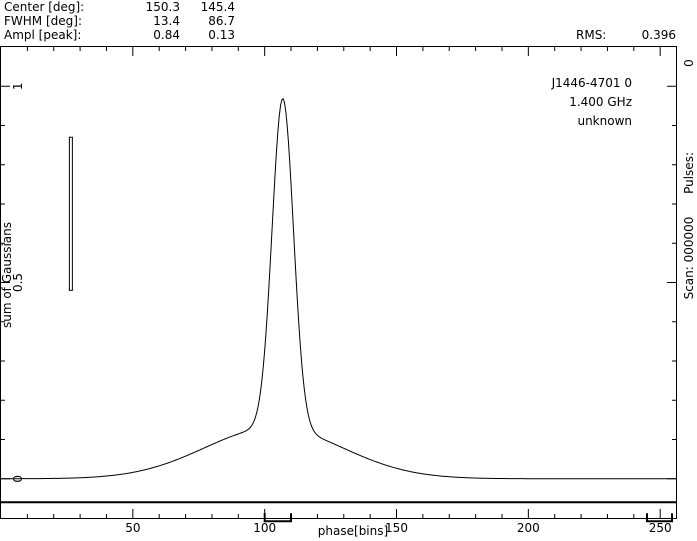  What do you see at coordinates (44, 7) in the screenshot?
I see `header-center-label: Center [deg]:` at bounding box center [44, 7].